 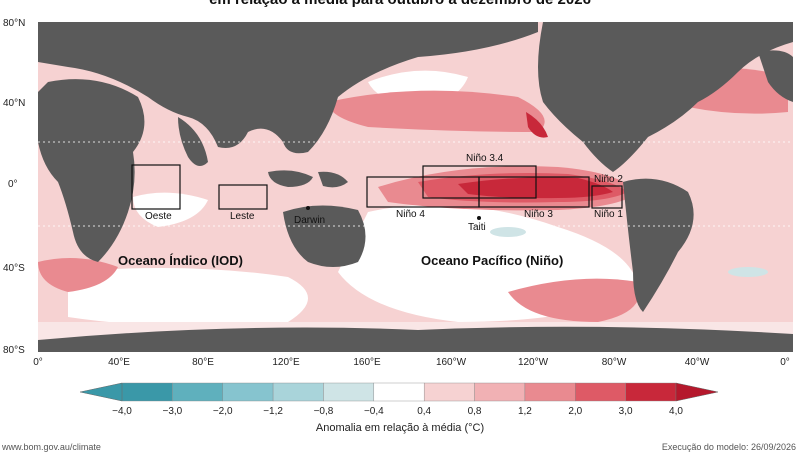 I want to click on indonesia, so click(x=290, y=178).